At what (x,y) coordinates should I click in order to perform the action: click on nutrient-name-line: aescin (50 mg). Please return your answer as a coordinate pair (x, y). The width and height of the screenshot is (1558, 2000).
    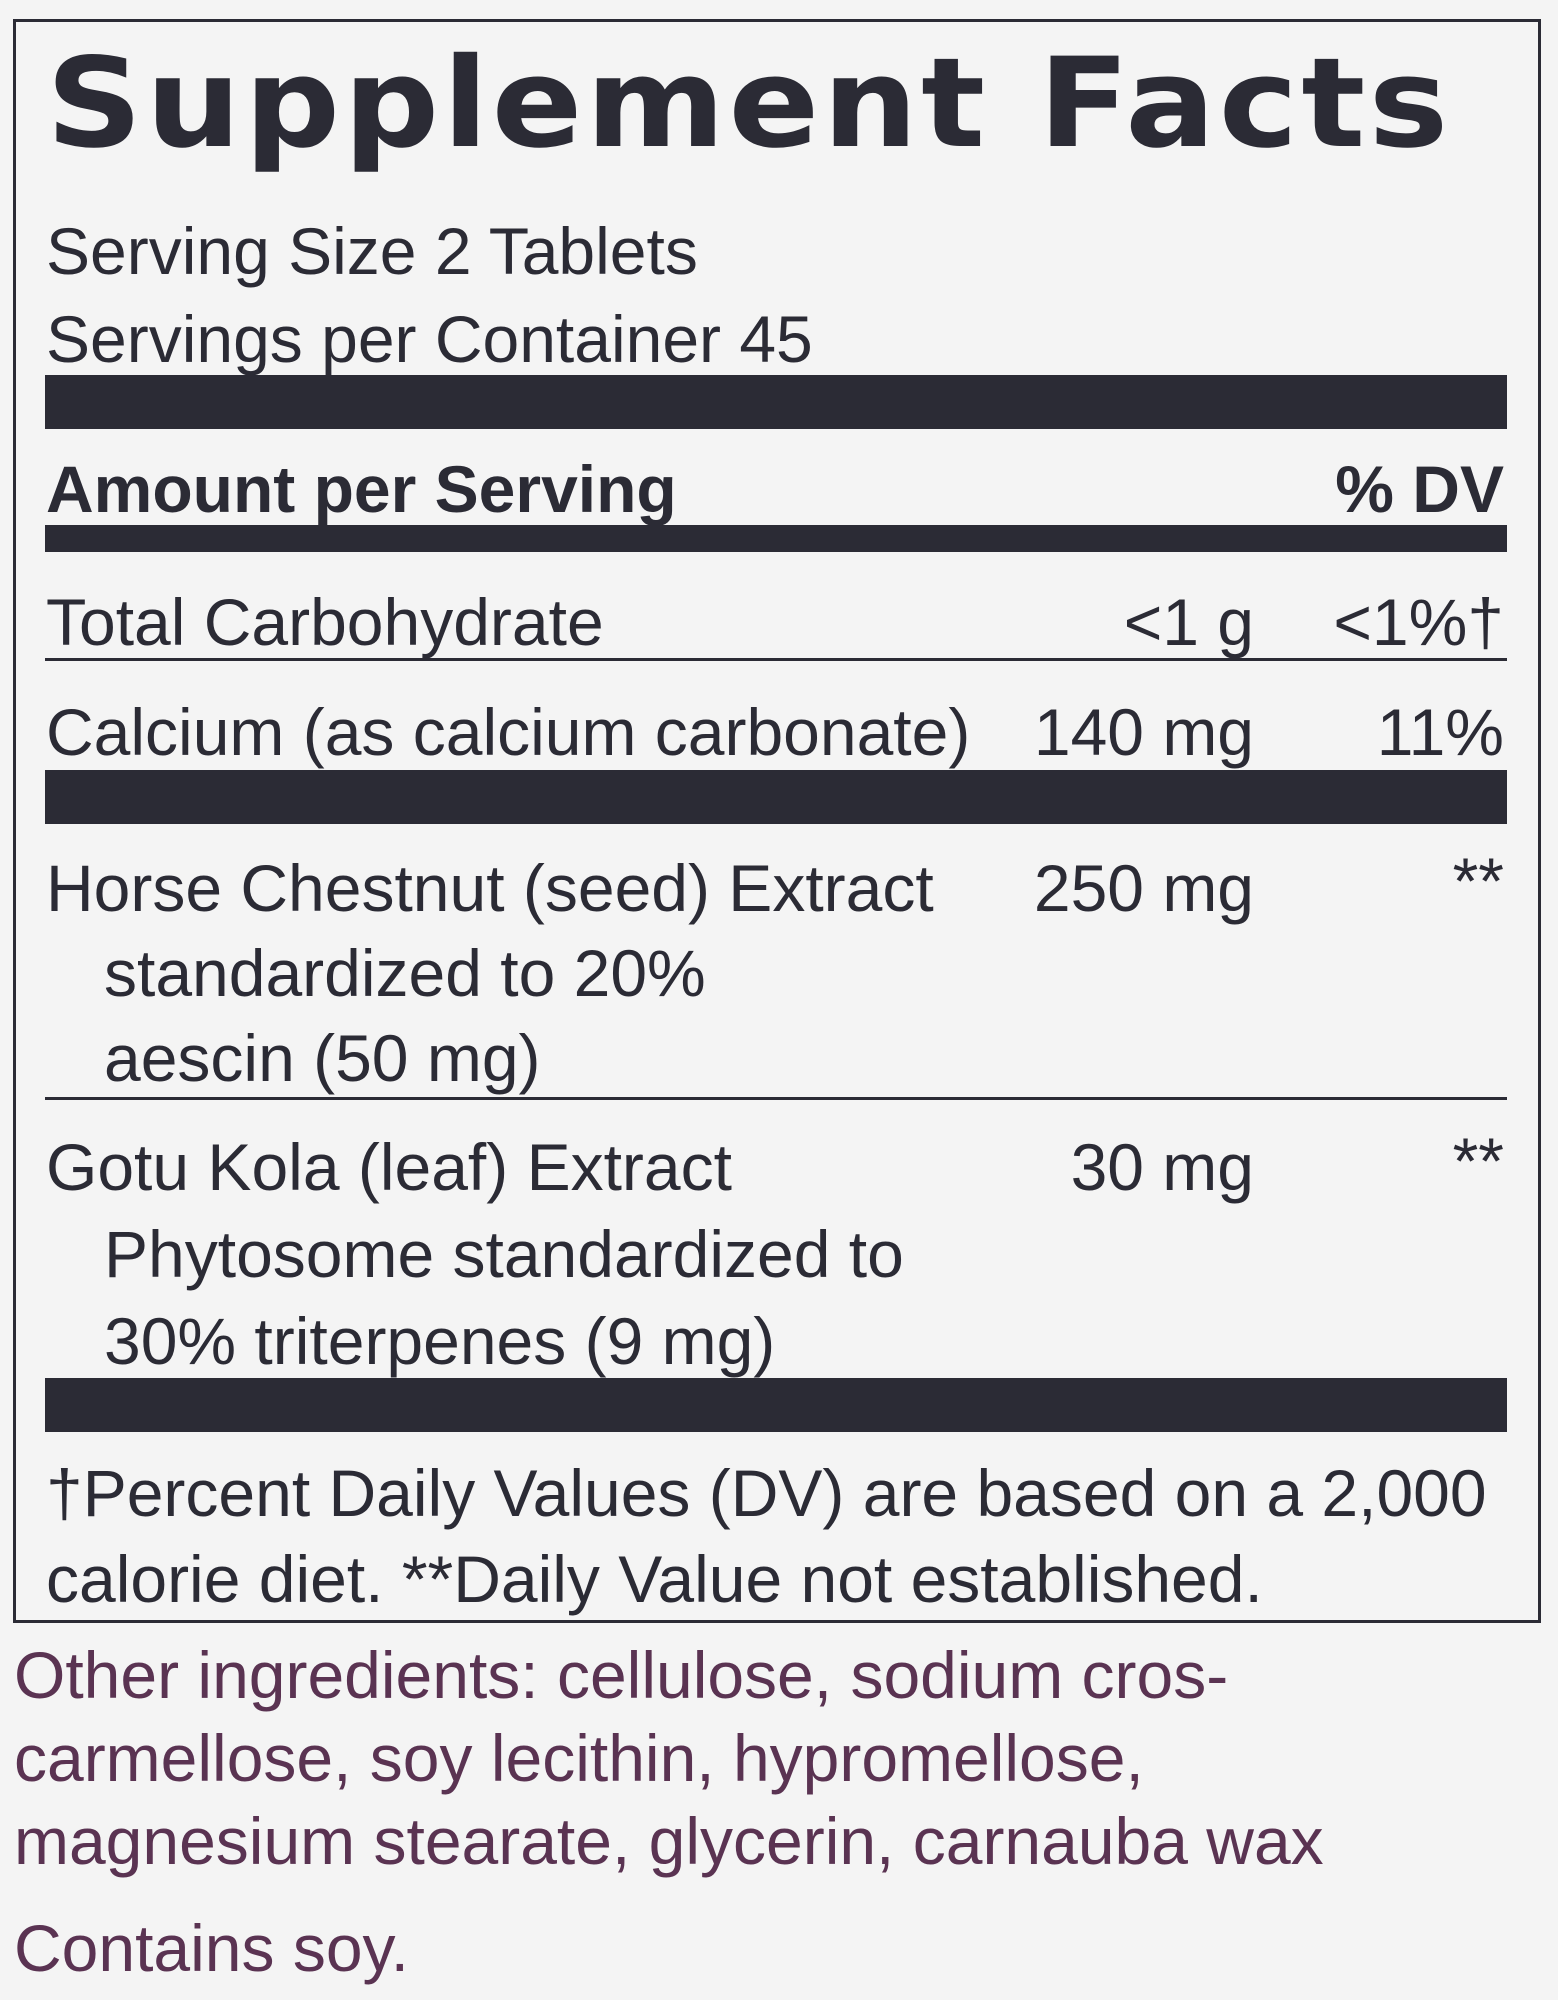
    Looking at the image, I should click on (322, 1058).